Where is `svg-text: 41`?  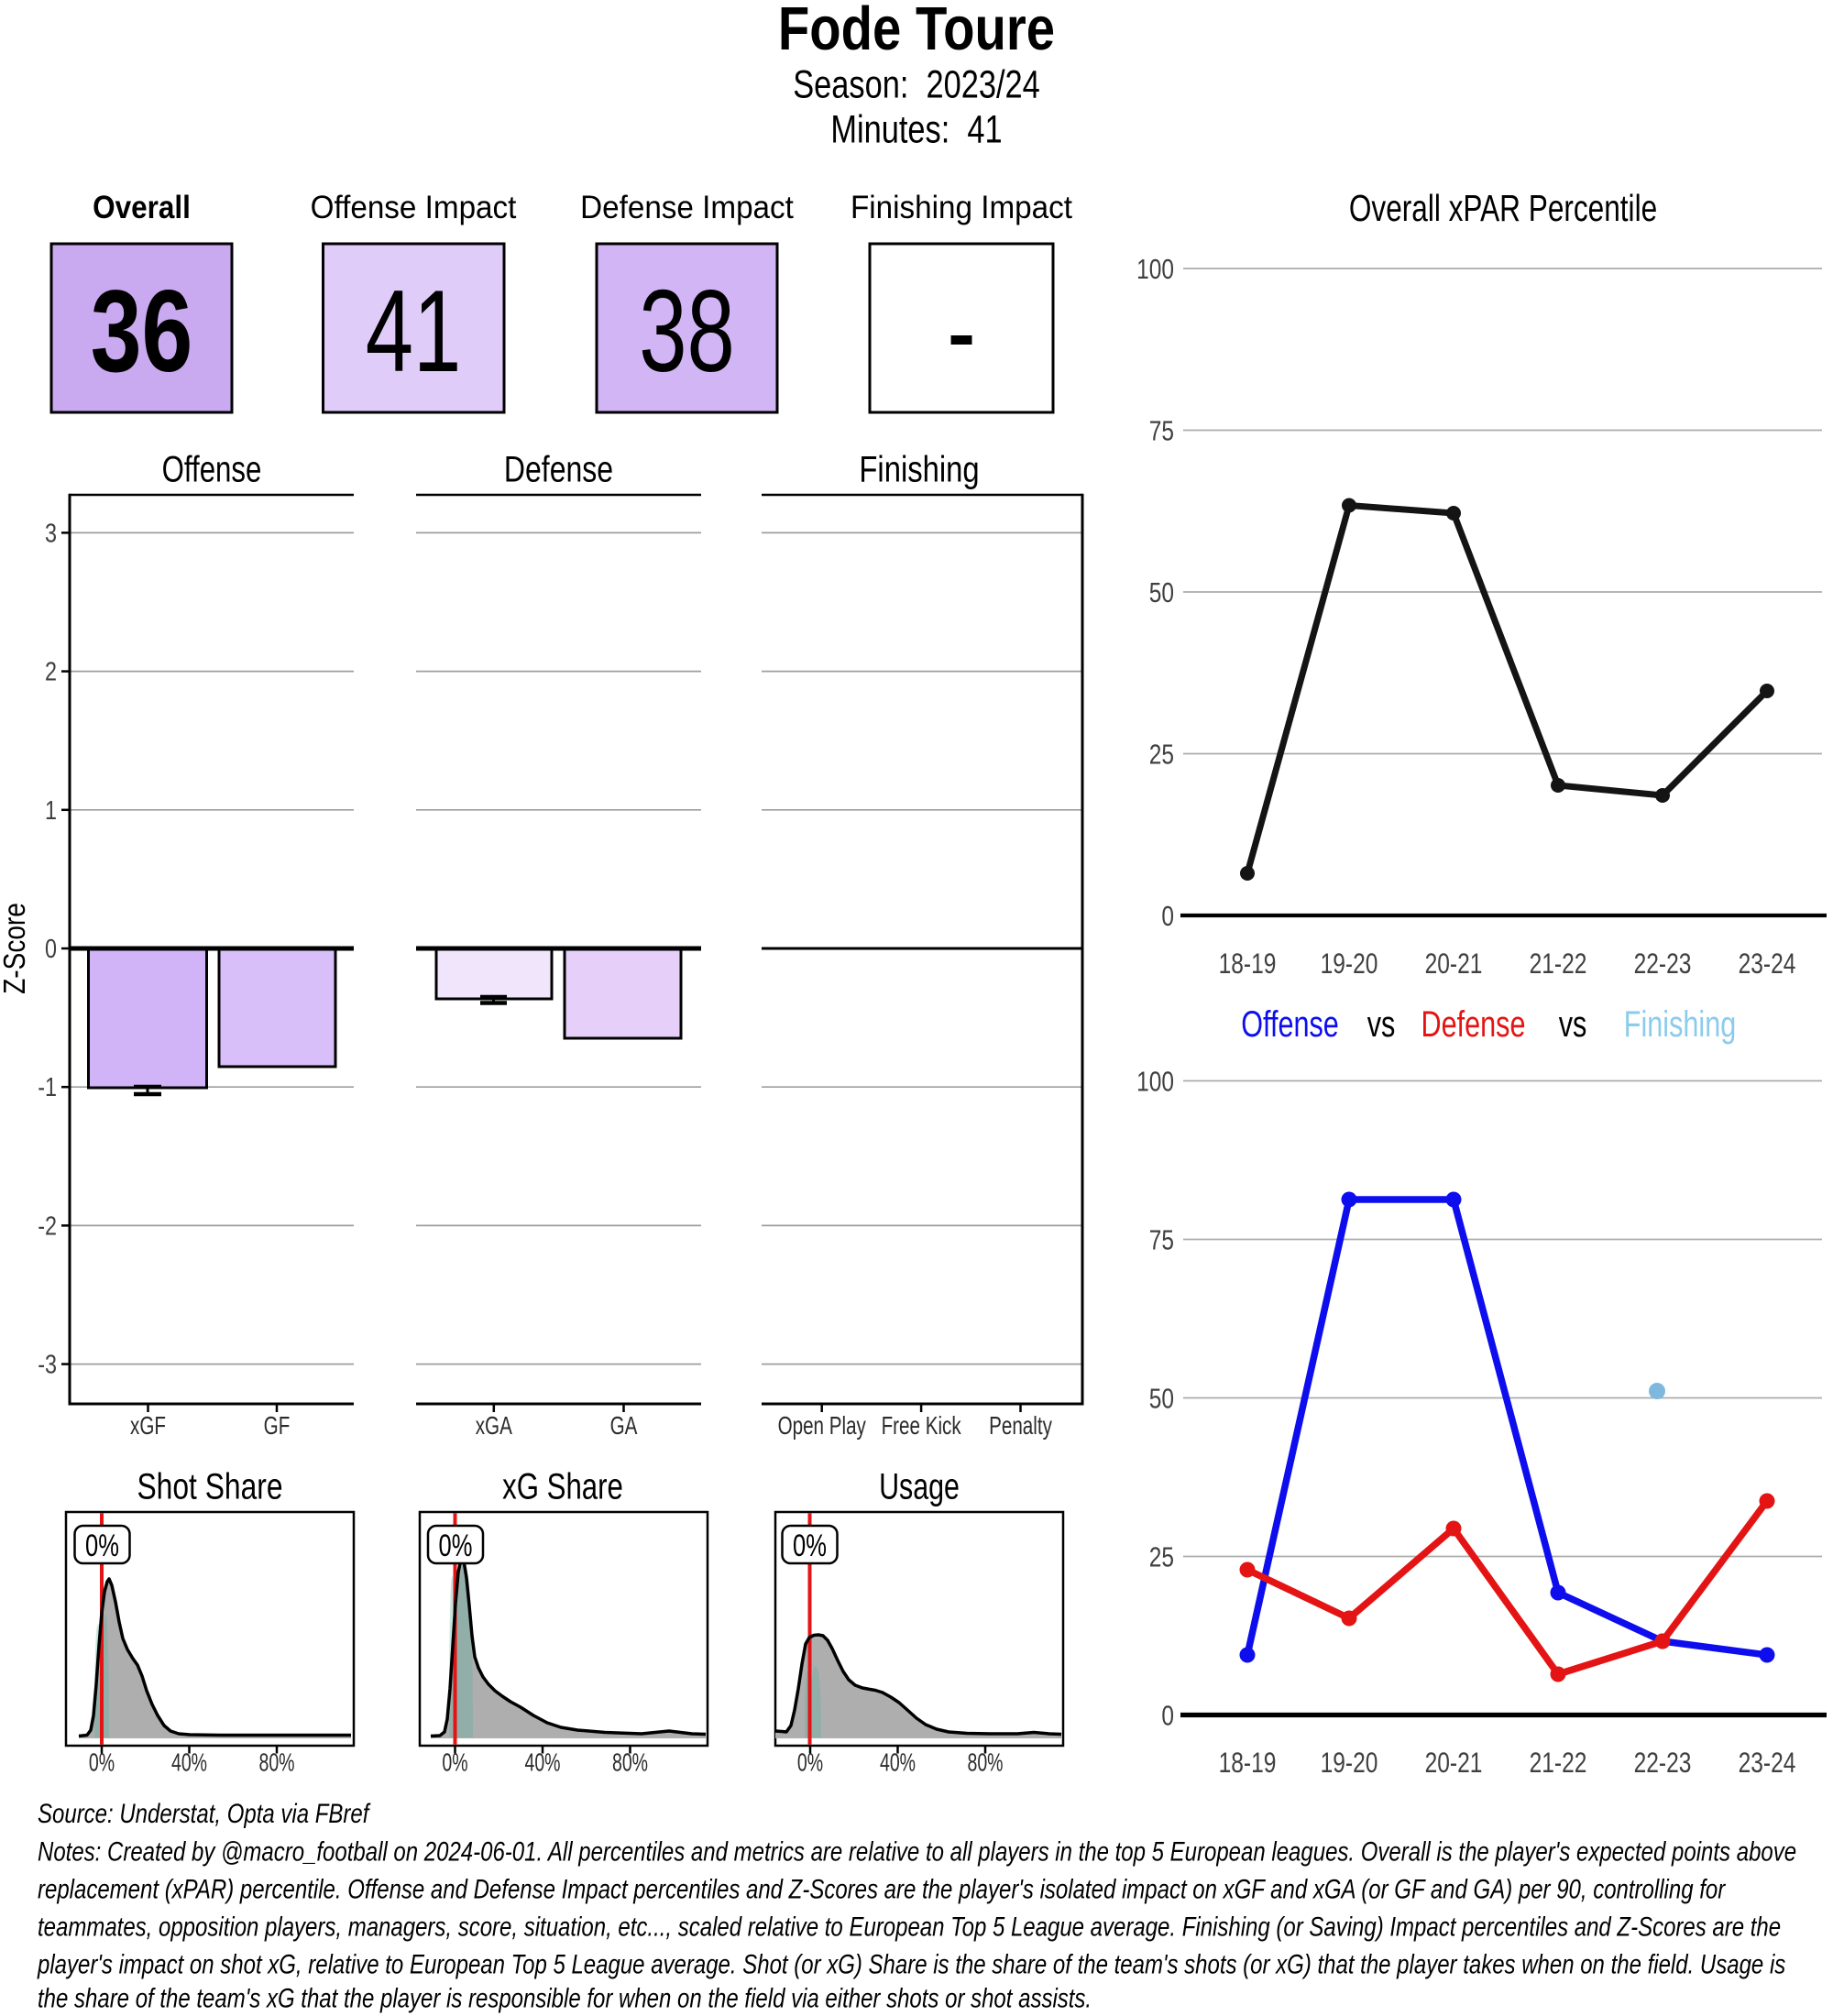
svg-text: 41 is located at coordinates (414, 331).